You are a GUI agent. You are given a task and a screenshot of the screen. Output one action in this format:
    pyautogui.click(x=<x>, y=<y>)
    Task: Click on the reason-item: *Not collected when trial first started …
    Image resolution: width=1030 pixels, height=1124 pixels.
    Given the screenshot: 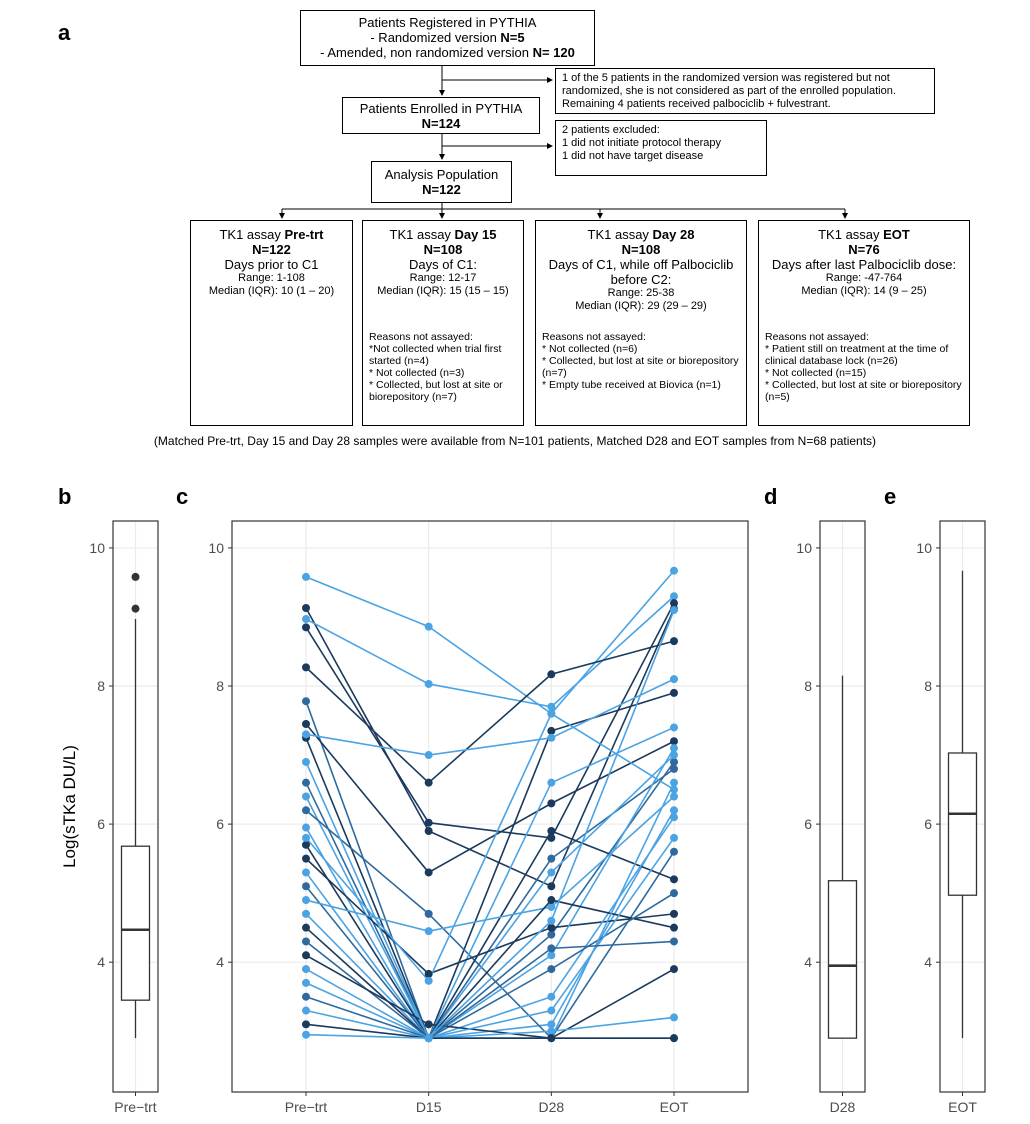 What is the action you would take?
    pyautogui.click(x=435, y=355)
    